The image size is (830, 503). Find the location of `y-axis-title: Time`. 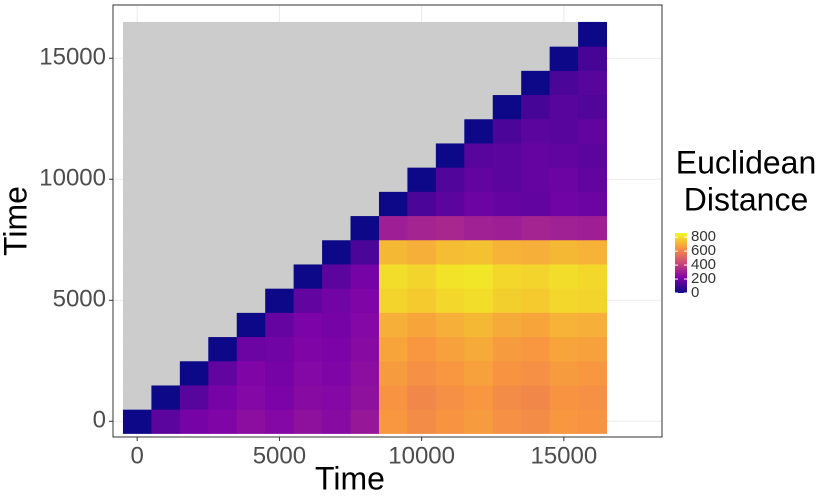

y-axis-title: Time is located at coordinates (16, 221).